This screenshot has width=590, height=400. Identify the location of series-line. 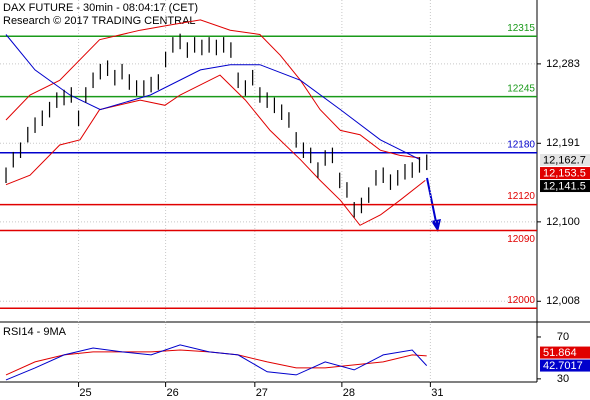
(216, 362).